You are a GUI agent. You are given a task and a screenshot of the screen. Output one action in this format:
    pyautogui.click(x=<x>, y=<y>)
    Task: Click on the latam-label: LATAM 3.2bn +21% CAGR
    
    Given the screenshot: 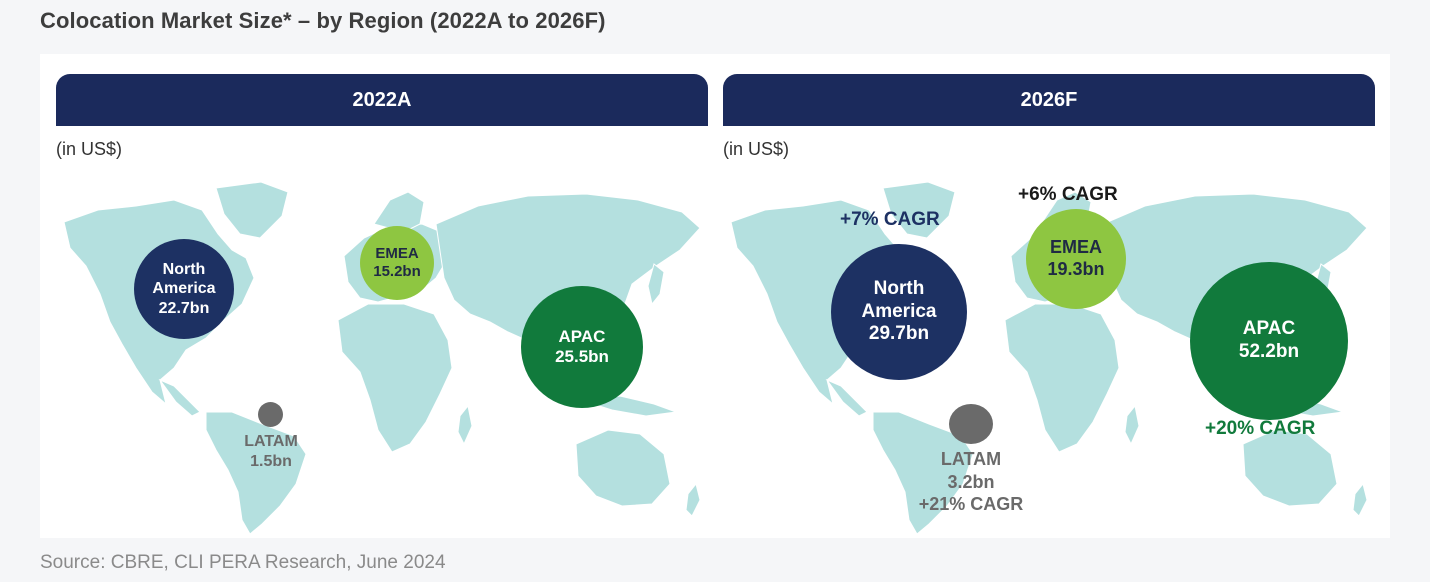 What is the action you would take?
    pyautogui.click(x=971, y=482)
    